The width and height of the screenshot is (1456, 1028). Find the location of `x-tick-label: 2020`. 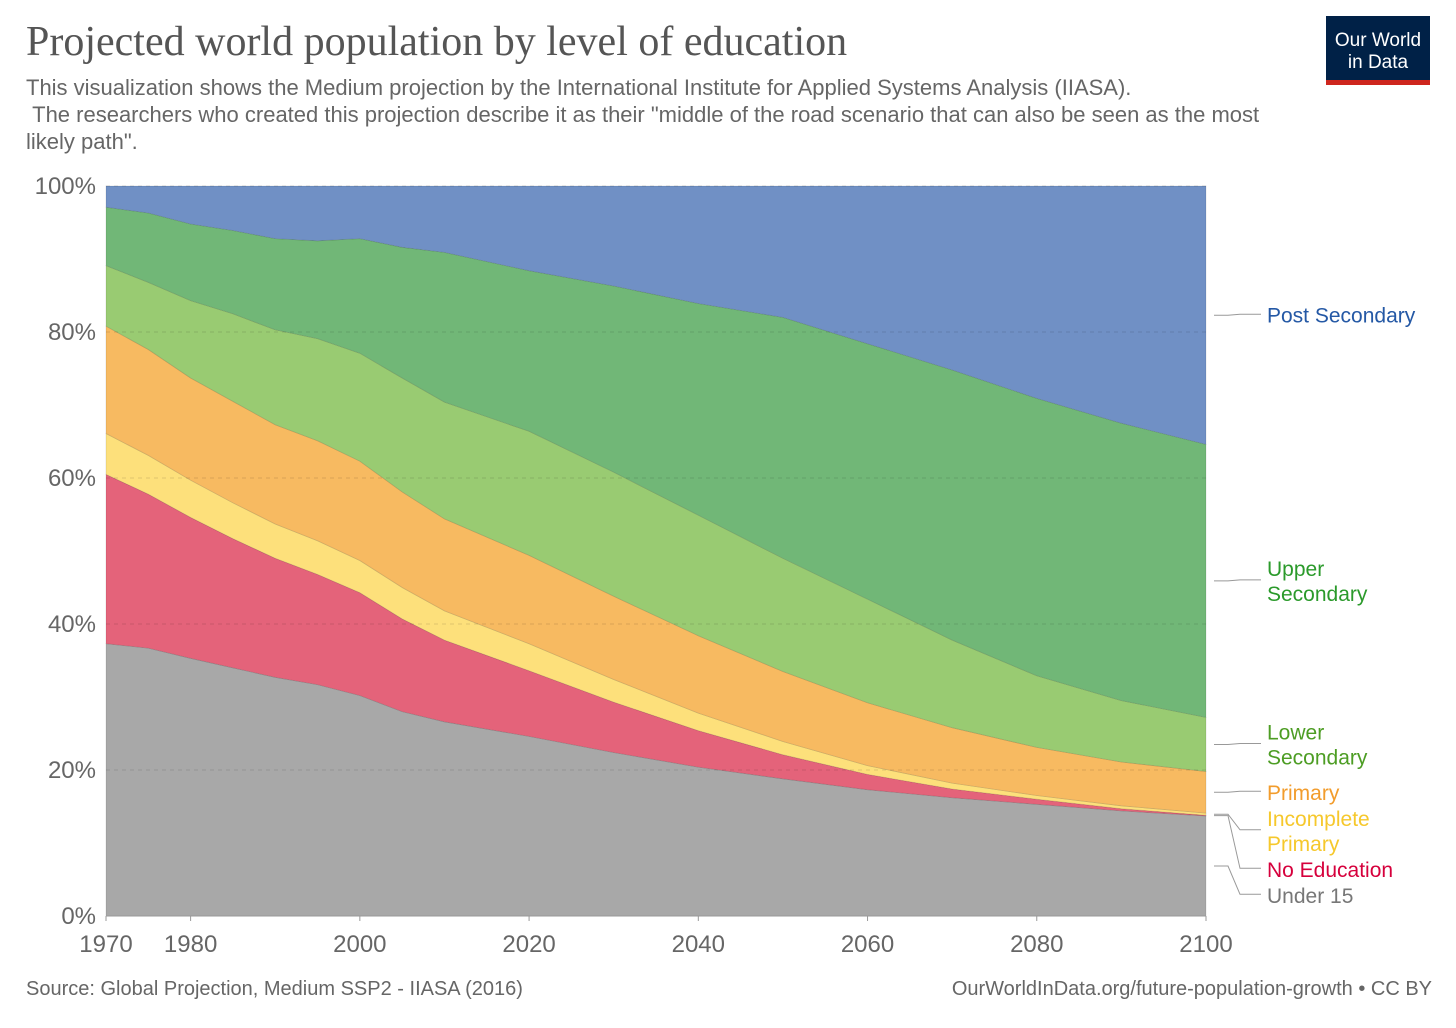

x-tick-label: 2020 is located at coordinates (528, 944).